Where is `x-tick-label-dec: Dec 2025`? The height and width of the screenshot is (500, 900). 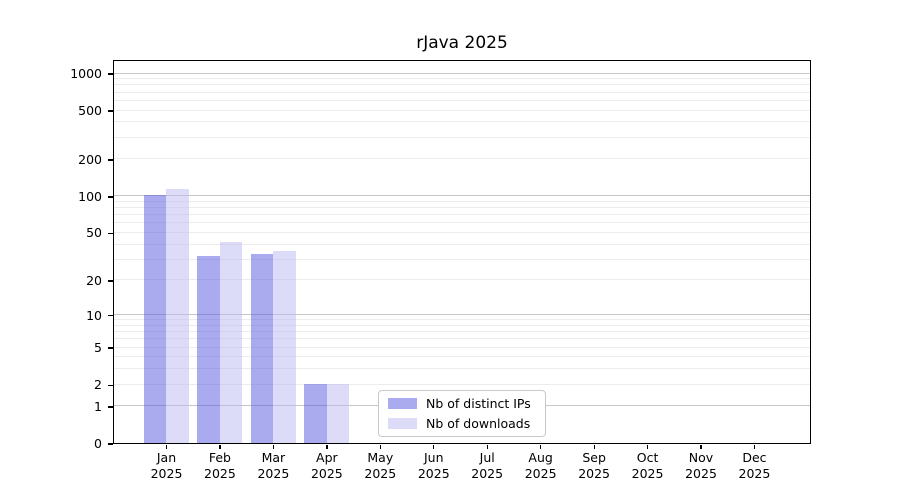
x-tick-label-dec: Dec 2025 is located at coordinates (754, 466).